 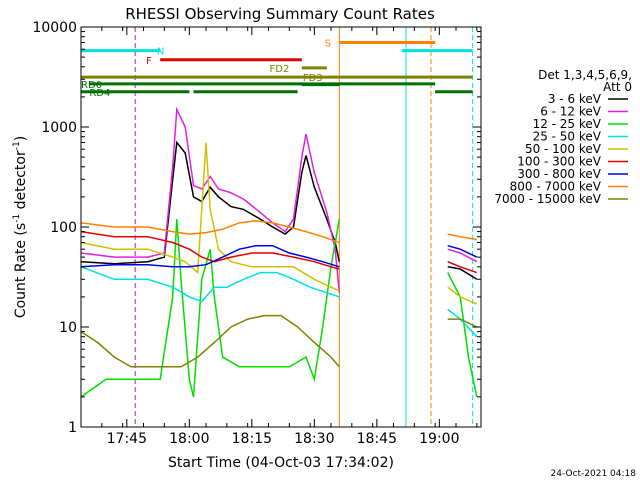 What do you see at coordinates (559, 174) in the screenshot?
I see `legend-label-7: 300 - 800 keV` at bounding box center [559, 174].